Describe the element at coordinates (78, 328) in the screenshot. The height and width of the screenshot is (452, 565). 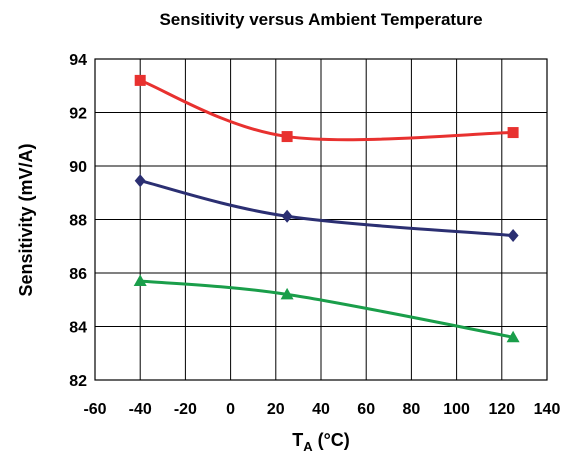
I see `y-tick-label: 84` at that location.